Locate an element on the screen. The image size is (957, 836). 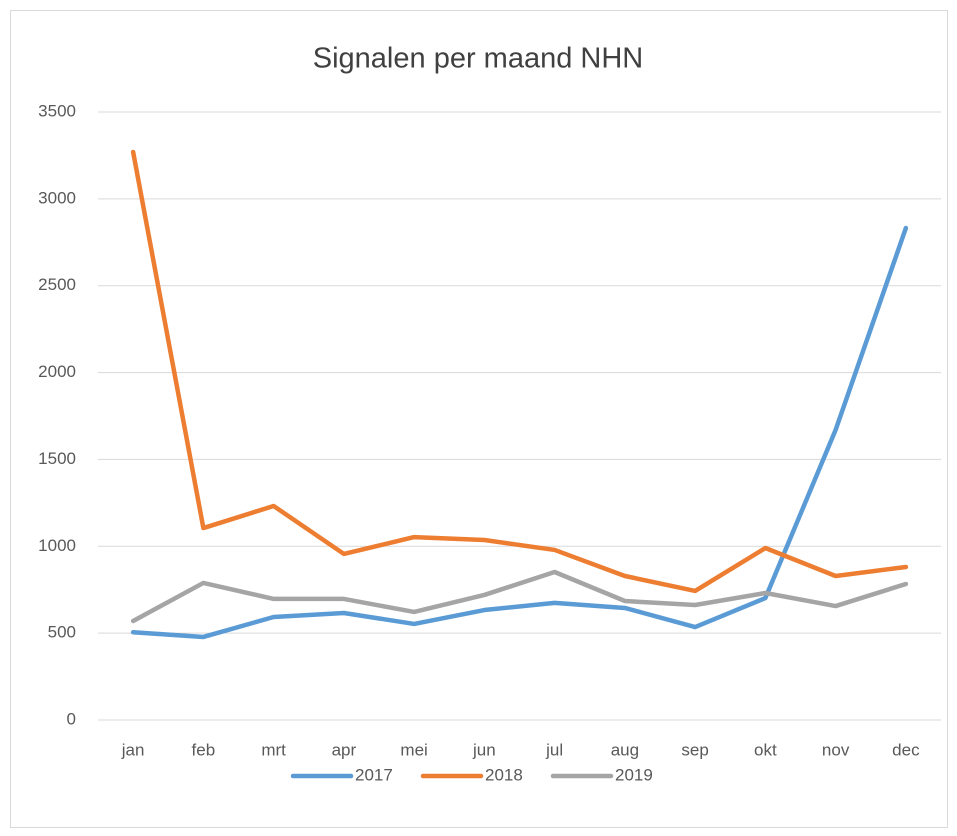
line-series is located at coordinates (519, 596).